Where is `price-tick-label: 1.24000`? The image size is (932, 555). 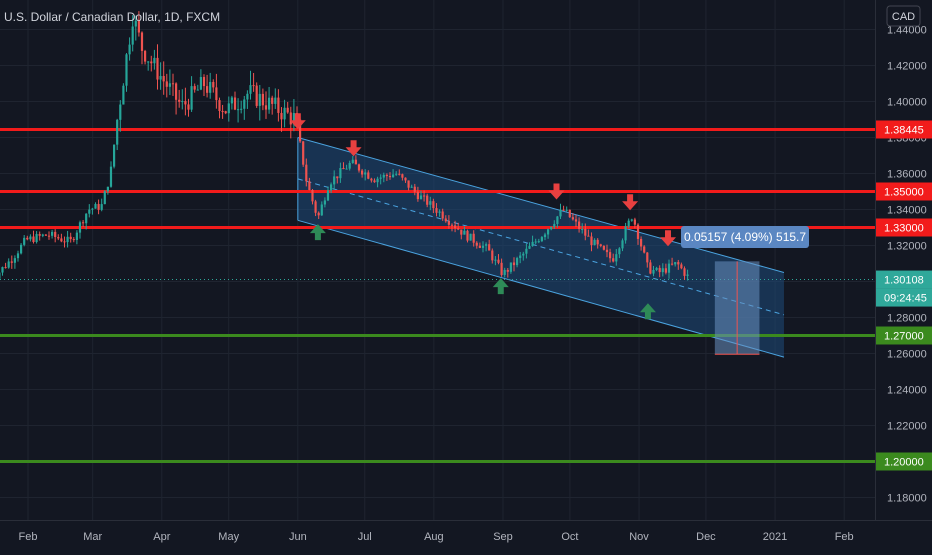 price-tick-label: 1.24000 is located at coordinates (907, 391).